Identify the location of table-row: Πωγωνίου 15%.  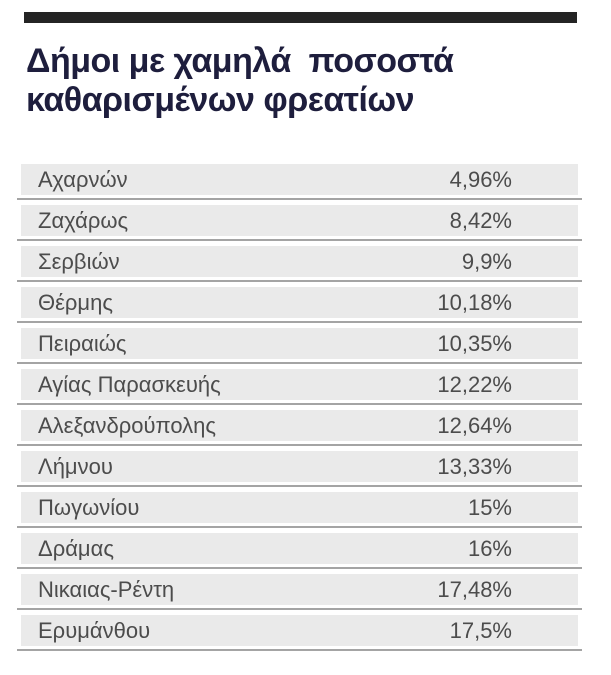
(305, 512).